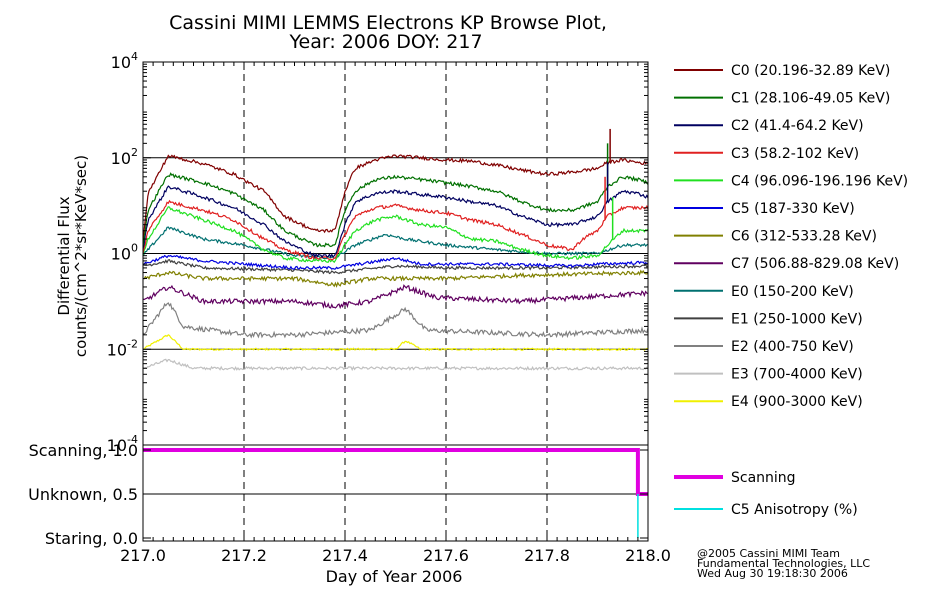 Image resolution: width=950 pixels, height=600 pixels. I want to click on x-tick-label: 217.8, so click(547, 555).